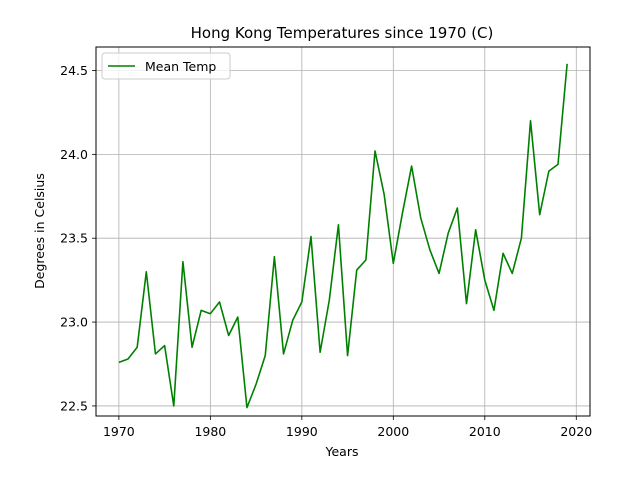 The image size is (621, 484). I want to click on x-tick-label: 1980, so click(210, 431).